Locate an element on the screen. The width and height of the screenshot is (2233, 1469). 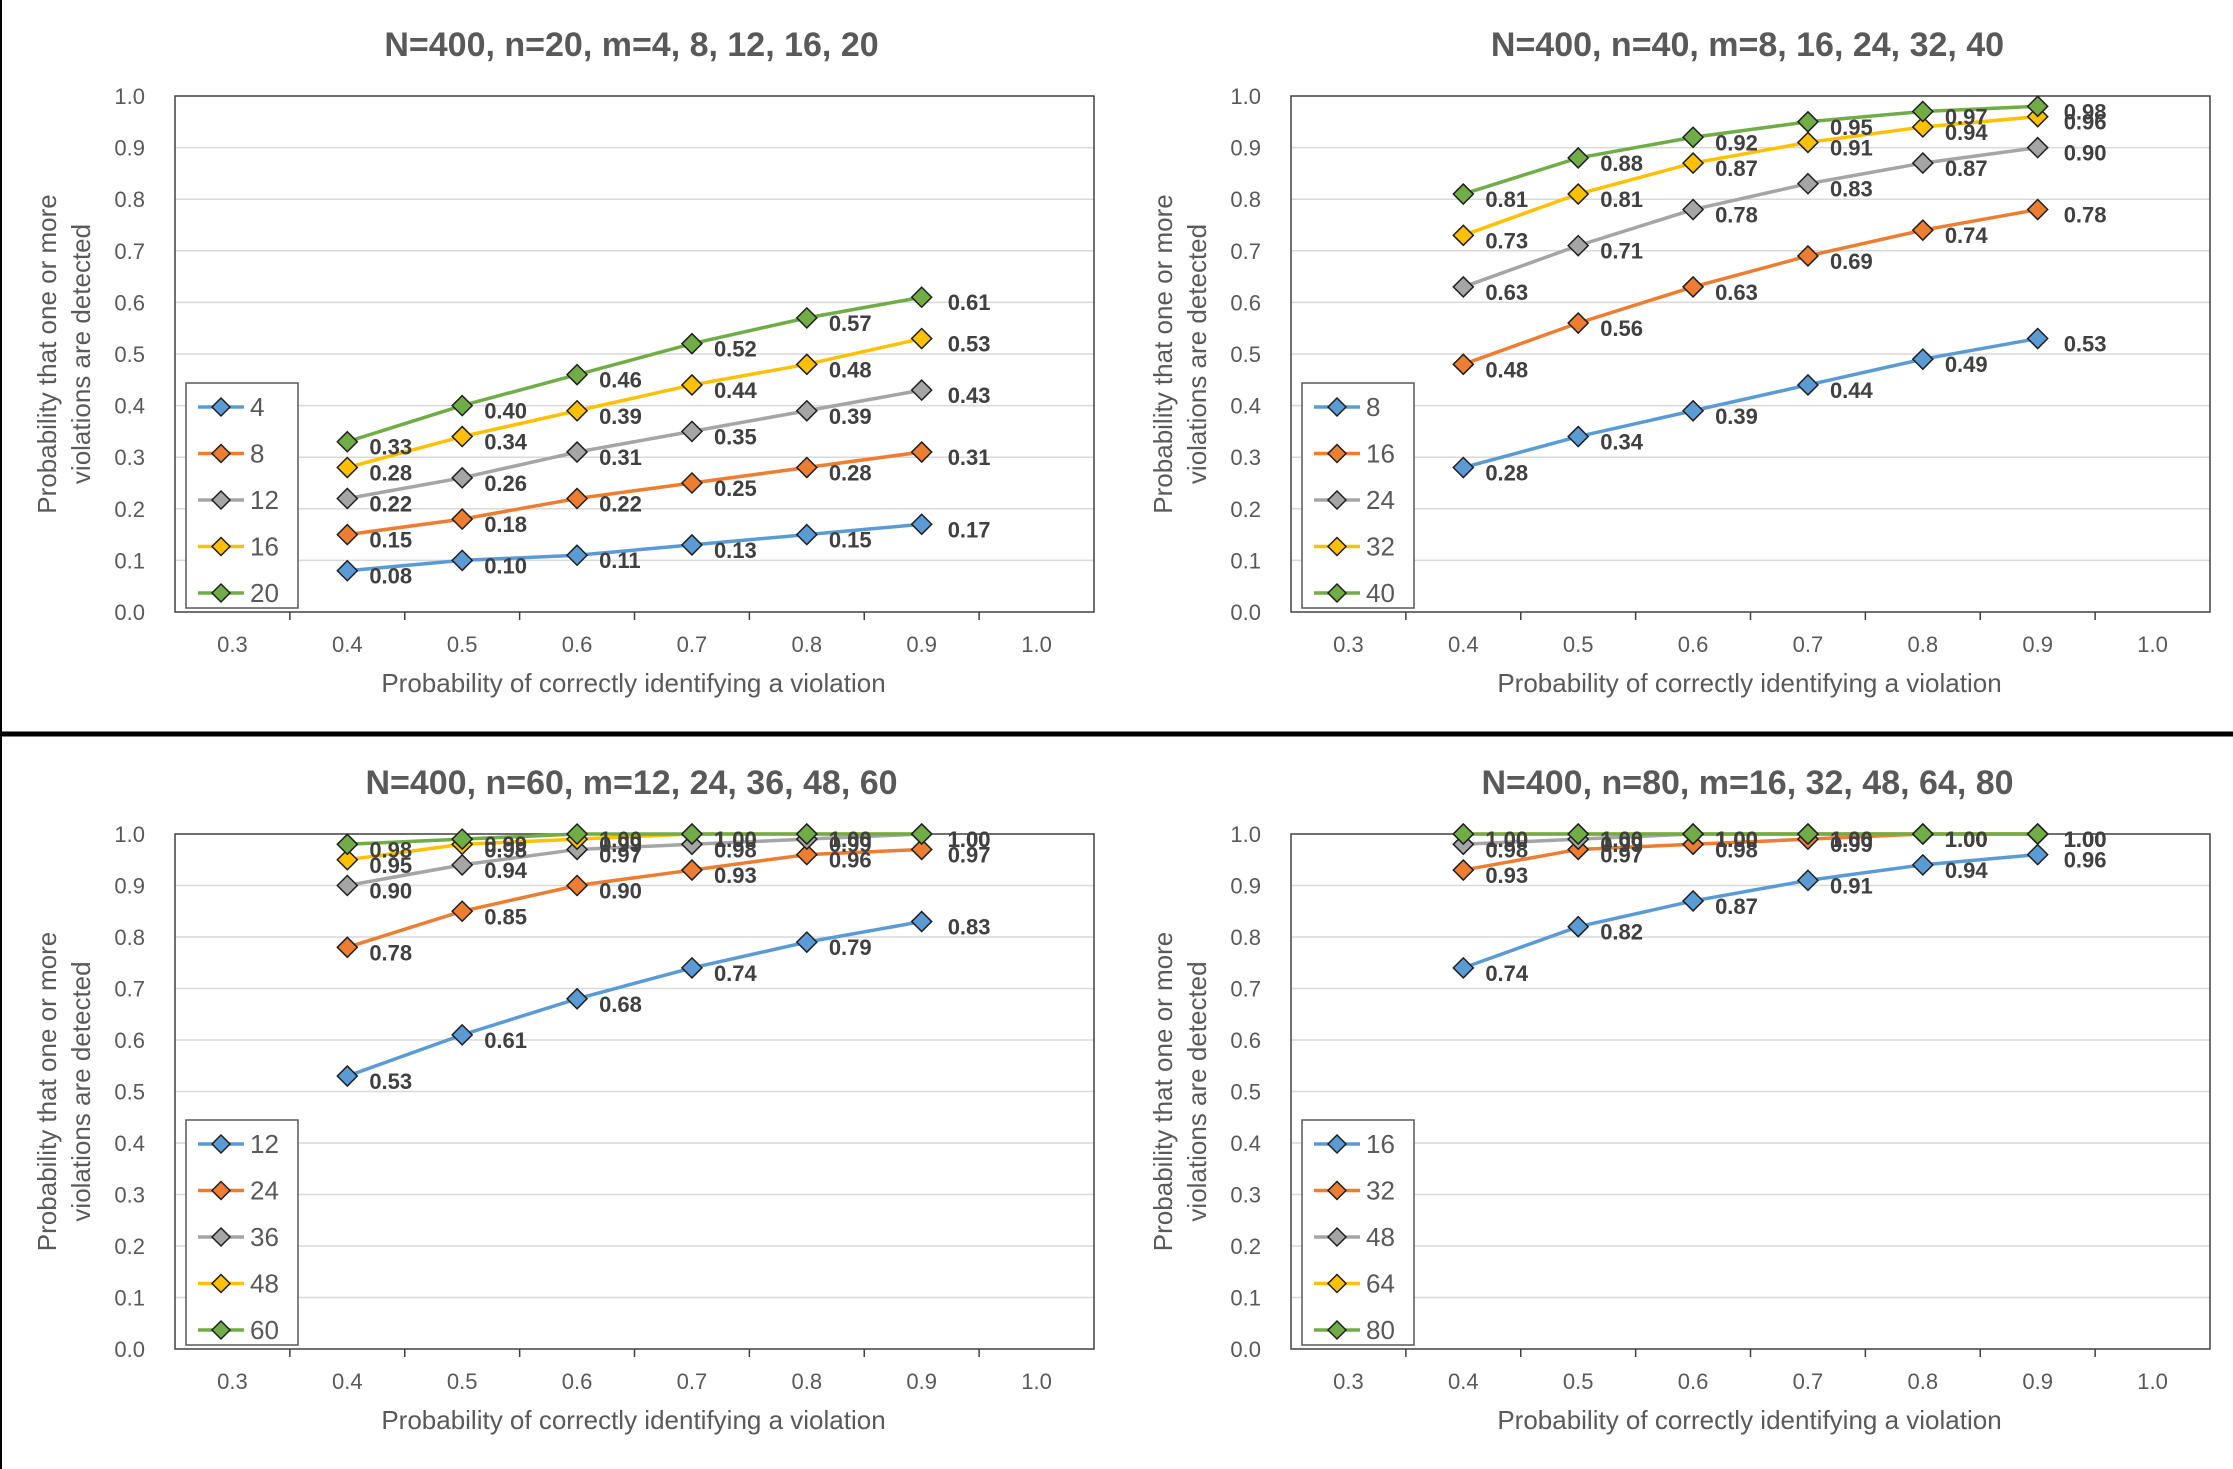
data-label: 0.46 is located at coordinates (620, 380).